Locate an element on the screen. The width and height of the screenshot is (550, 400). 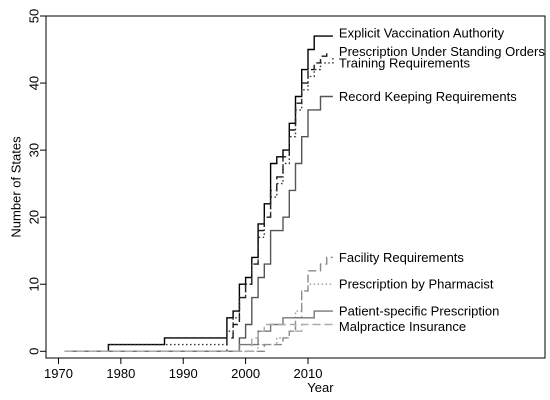
series-label: Prescription Under Standing Orders is located at coordinates (442, 51).